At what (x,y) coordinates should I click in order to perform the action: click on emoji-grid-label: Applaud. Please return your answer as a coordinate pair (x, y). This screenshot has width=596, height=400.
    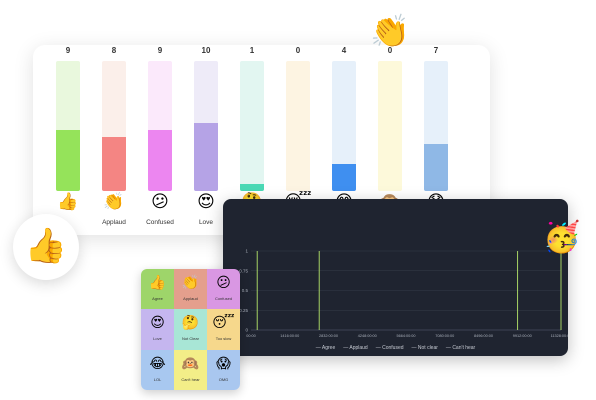
    Looking at the image, I should click on (190, 298).